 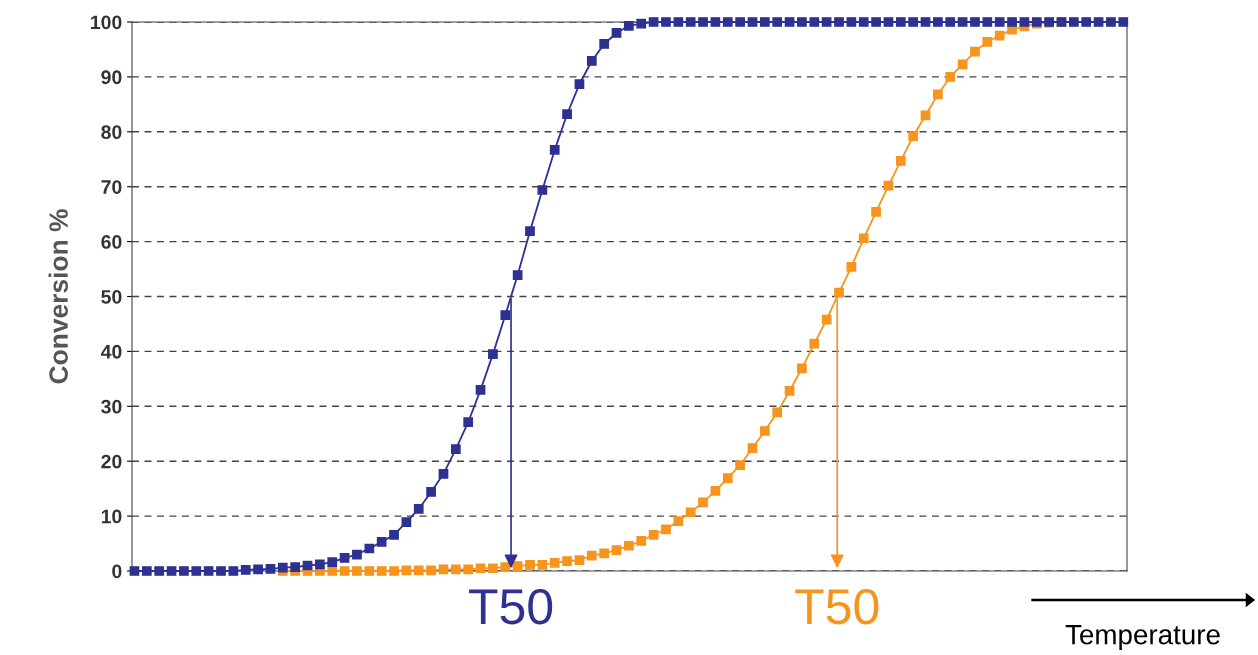 I want to click on y-tick-label: 90, so click(x=111, y=77).